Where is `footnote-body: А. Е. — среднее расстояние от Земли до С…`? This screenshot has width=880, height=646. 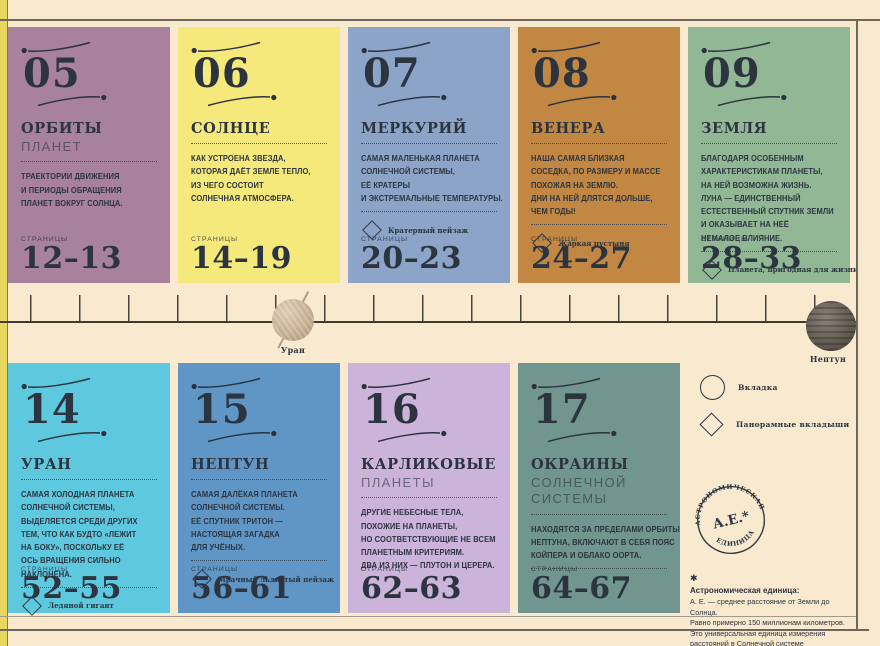
footnote-body: А. Е. — среднее расстояние от Земли до С… is located at coordinates (767, 621).